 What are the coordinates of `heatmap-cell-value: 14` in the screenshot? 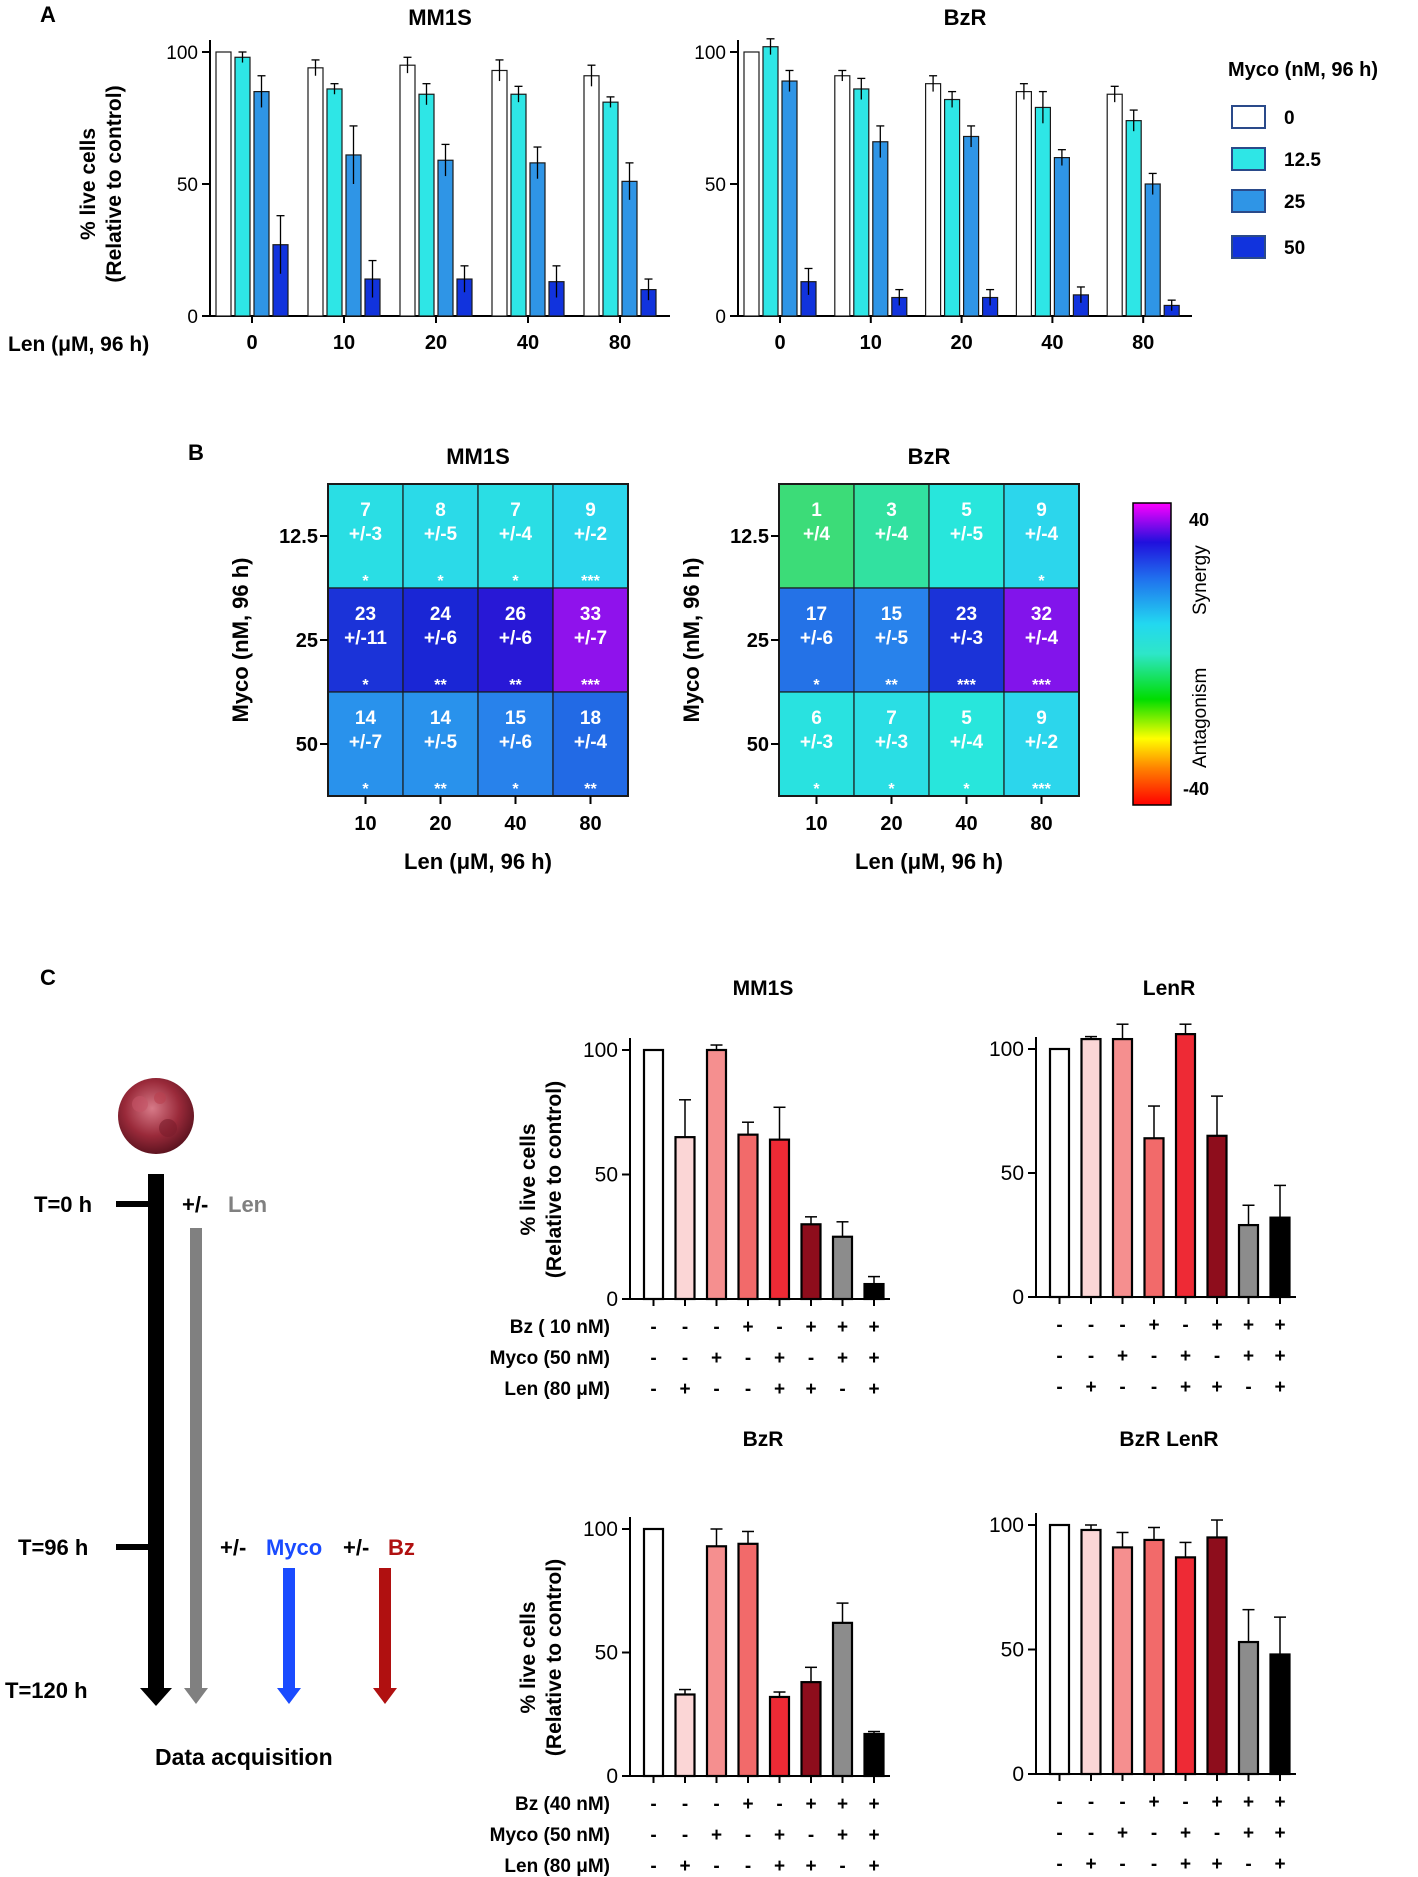 It's located at (441, 718).